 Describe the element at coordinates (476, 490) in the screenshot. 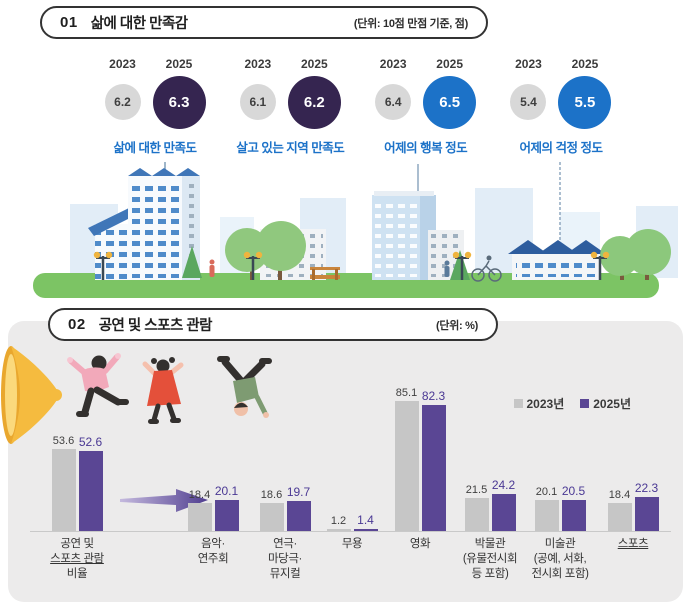

I see `bar-value-y2023: 21.5` at that location.